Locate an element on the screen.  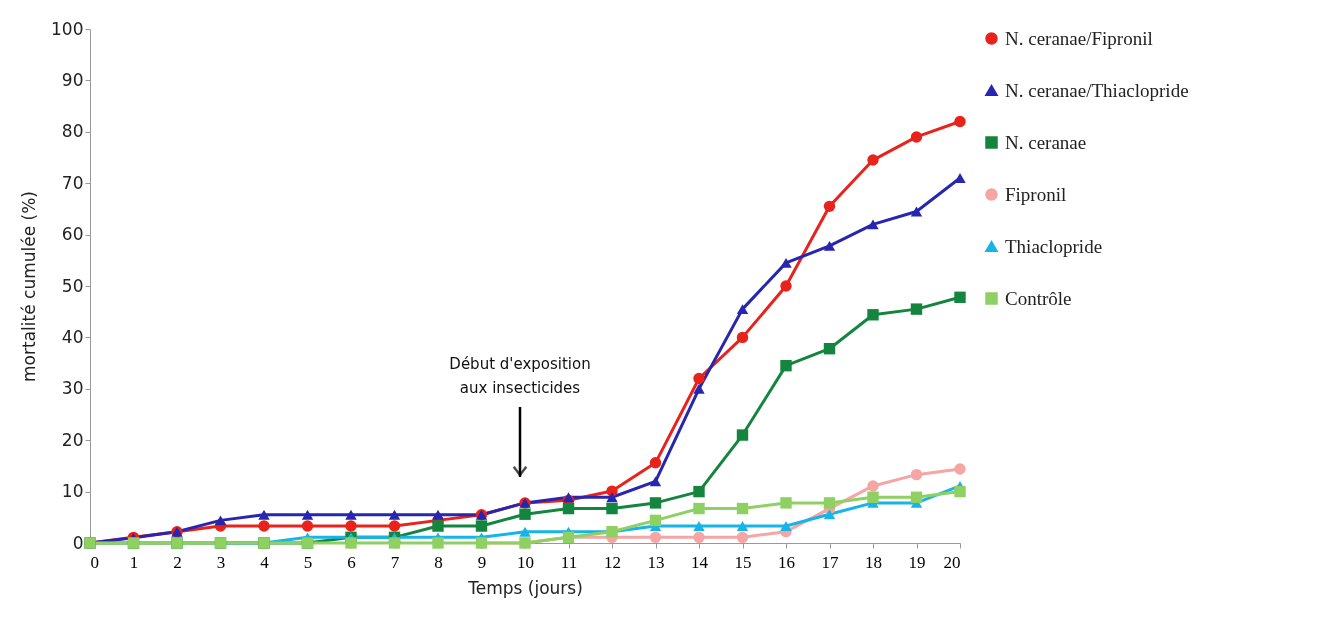
x-tick-label: 2 is located at coordinates (177, 562).